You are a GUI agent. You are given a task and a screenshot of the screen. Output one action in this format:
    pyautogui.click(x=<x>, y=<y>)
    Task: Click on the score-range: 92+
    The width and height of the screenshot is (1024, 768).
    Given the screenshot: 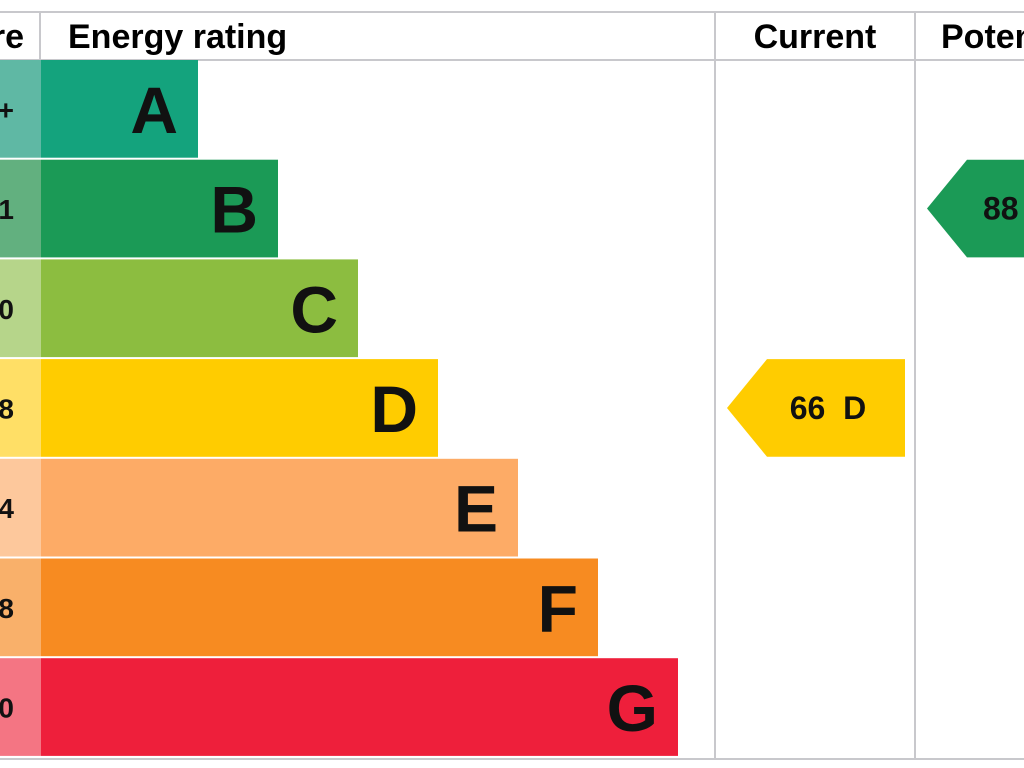 What is the action you would take?
    pyautogui.click(x=7, y=109)
    